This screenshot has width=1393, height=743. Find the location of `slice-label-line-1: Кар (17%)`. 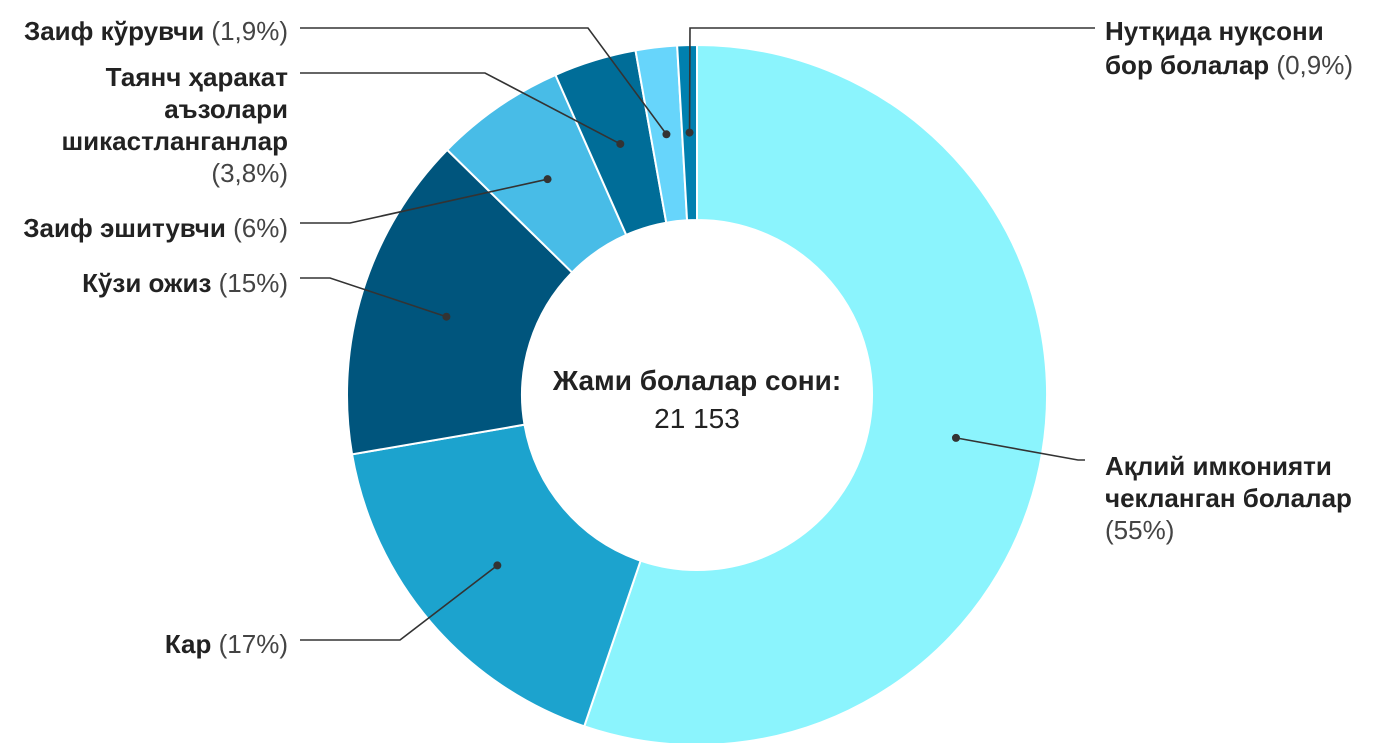

slice-label-line-1: Кар (17%) is located at coordinates (226, 644).